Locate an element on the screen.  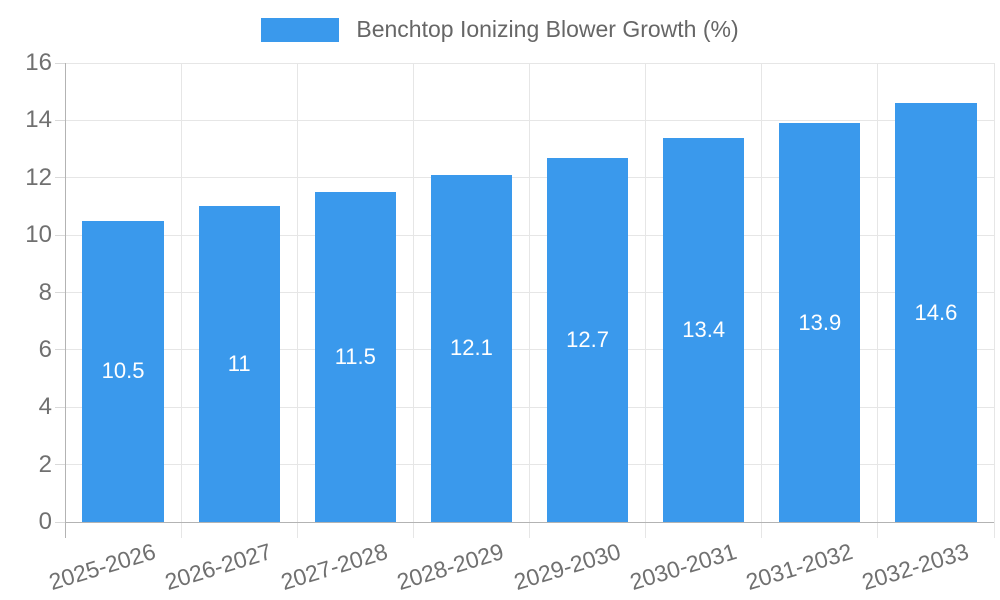
bar-value-label: 12.7 is located at coordinates (587, 339).